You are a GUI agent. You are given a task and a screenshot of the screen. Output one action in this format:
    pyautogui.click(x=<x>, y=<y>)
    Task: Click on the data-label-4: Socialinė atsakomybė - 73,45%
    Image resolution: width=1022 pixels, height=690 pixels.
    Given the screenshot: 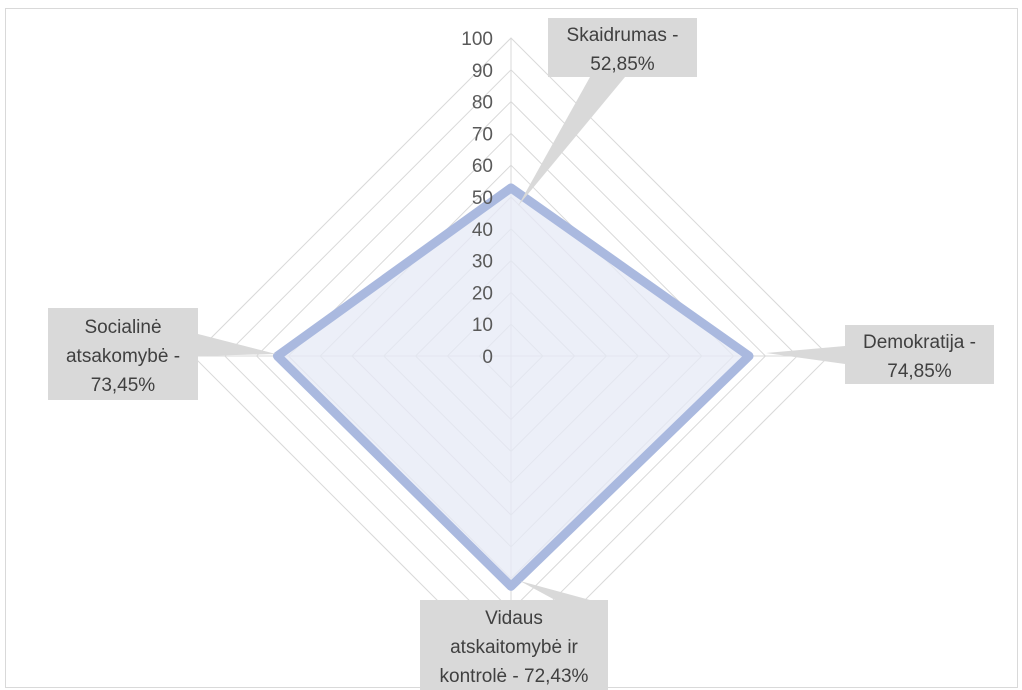 What is the action you would take?
    pyautogui.click(x=162, y=354)
    